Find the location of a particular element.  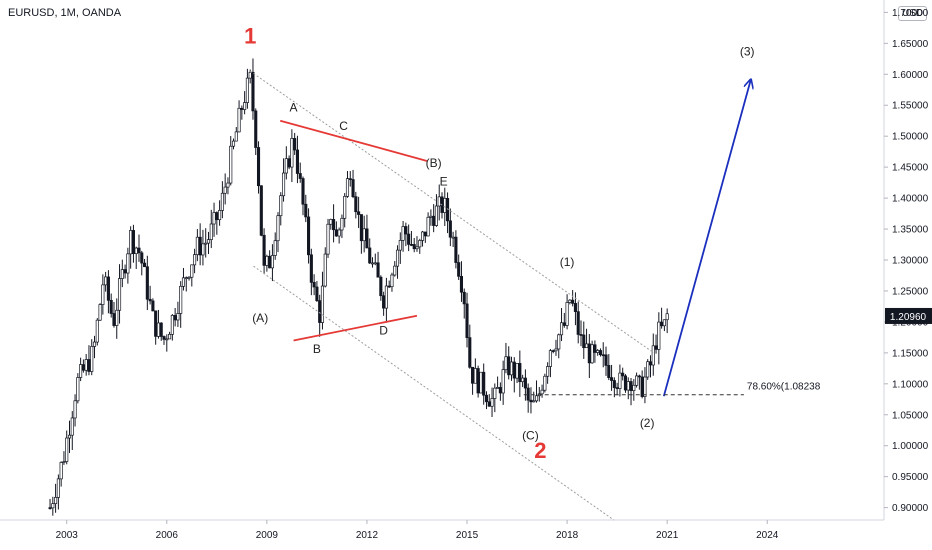

last-price-tag is located at coordinates (908, 315).